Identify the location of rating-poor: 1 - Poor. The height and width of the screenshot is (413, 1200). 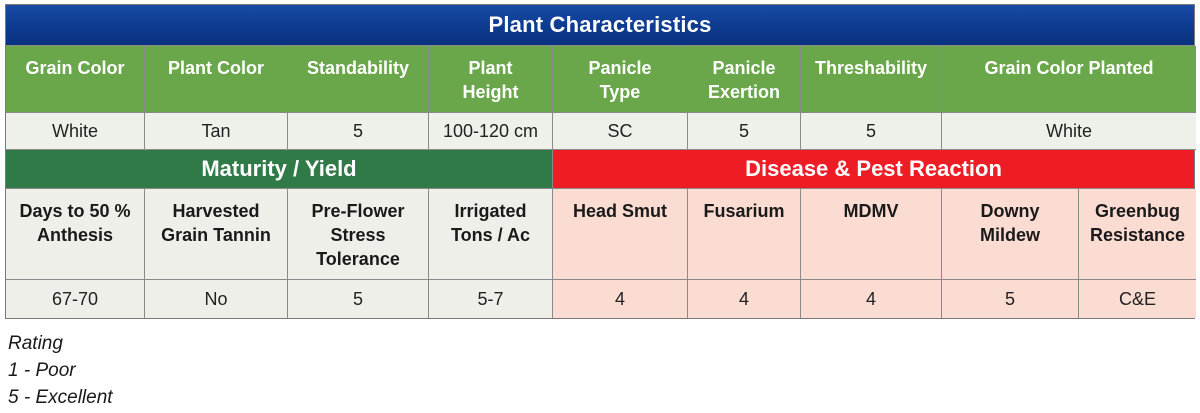
(42, 370).